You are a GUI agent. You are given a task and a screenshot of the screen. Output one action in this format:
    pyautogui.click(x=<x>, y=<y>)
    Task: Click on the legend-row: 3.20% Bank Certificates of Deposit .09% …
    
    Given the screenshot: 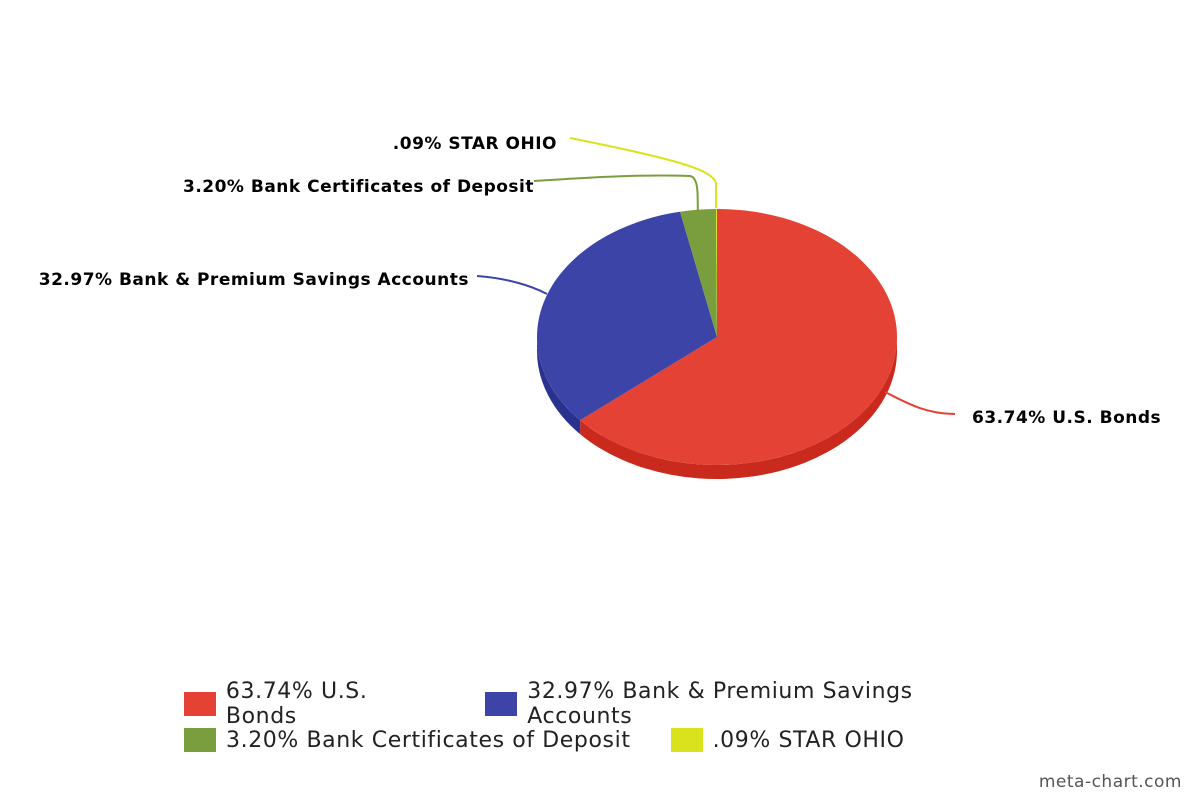 What is the action you would take?
    pyautogui.click(x=624, y=740)
    